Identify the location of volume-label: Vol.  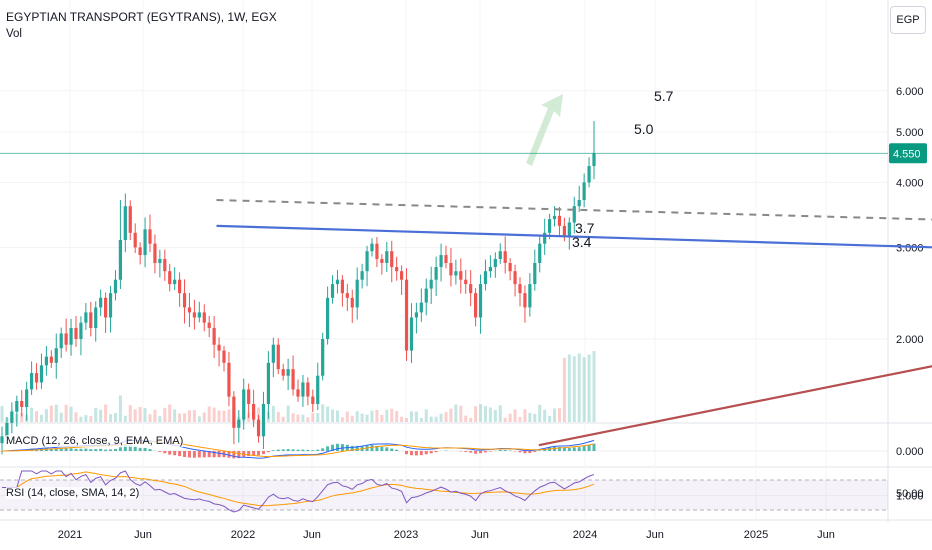
(14, 34).